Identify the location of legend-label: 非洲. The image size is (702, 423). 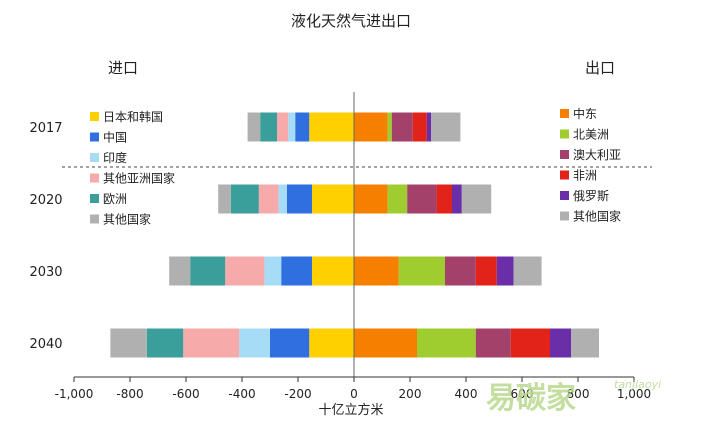
(585, 176).